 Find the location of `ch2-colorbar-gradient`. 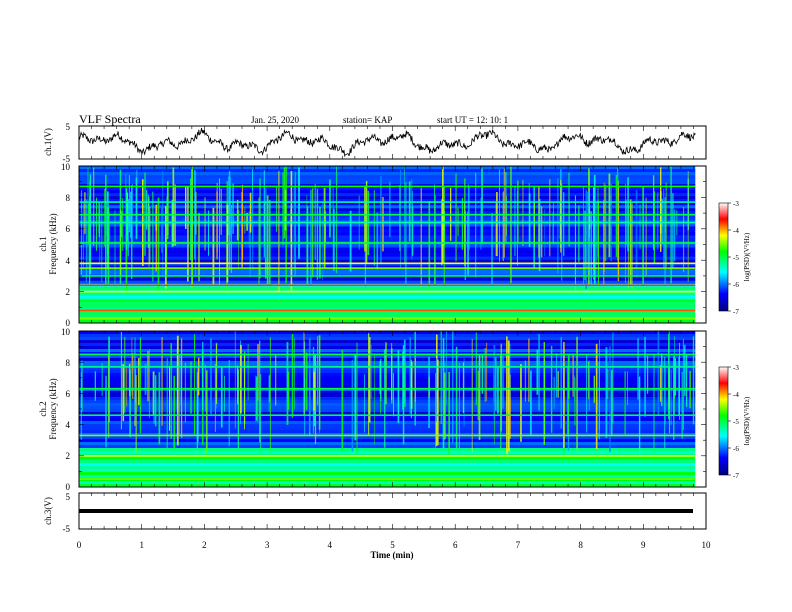

ch2-colorbar-gradient is located at coordinates (723, 421).